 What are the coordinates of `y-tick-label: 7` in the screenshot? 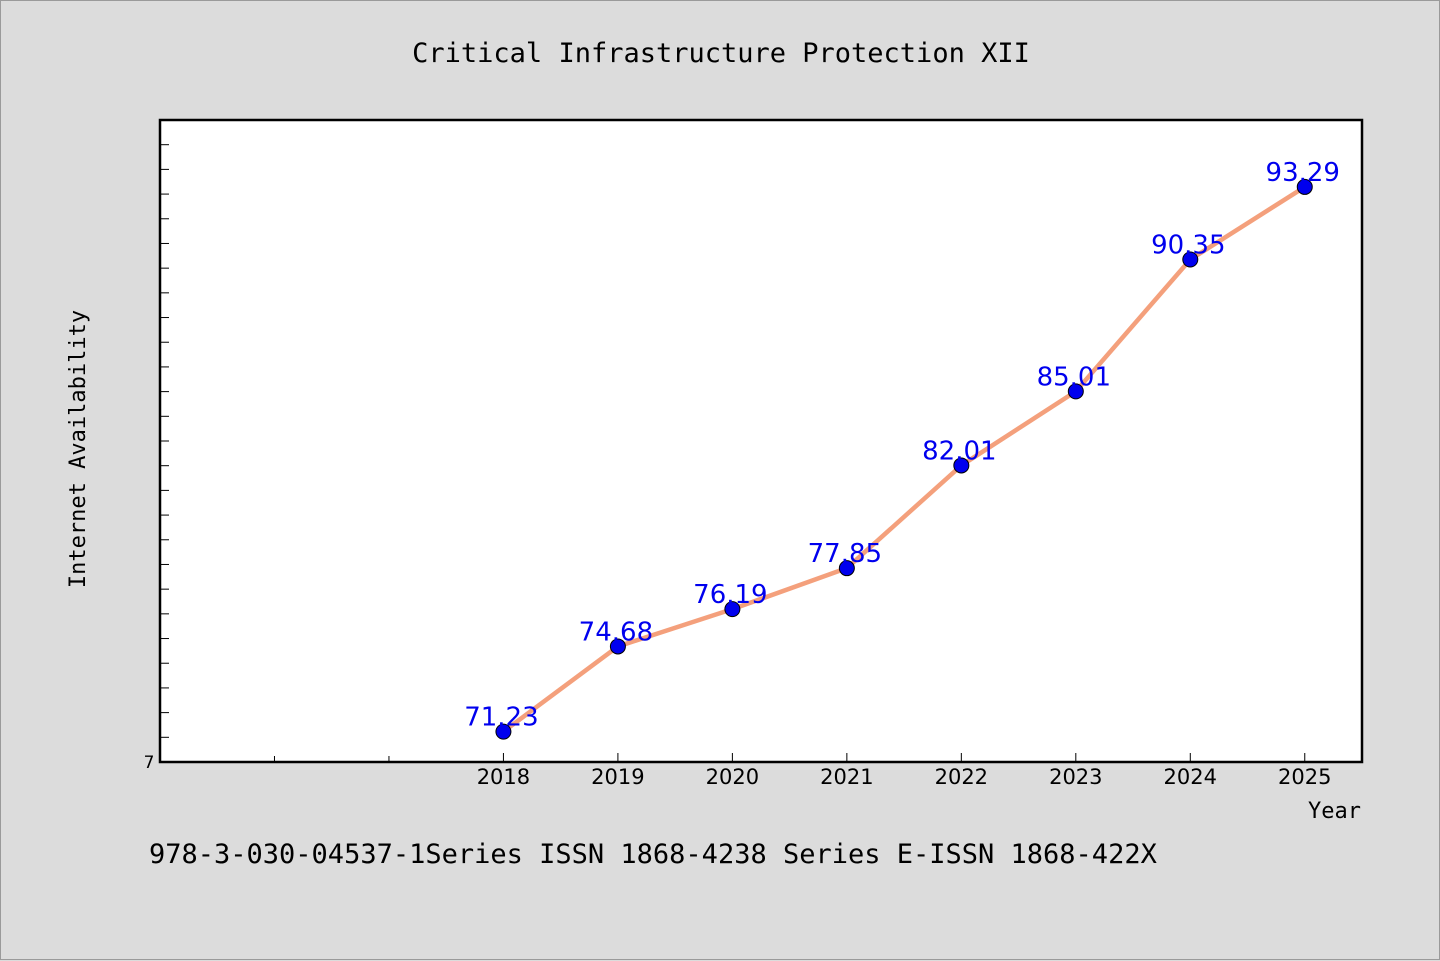 It's located at (149, 763).